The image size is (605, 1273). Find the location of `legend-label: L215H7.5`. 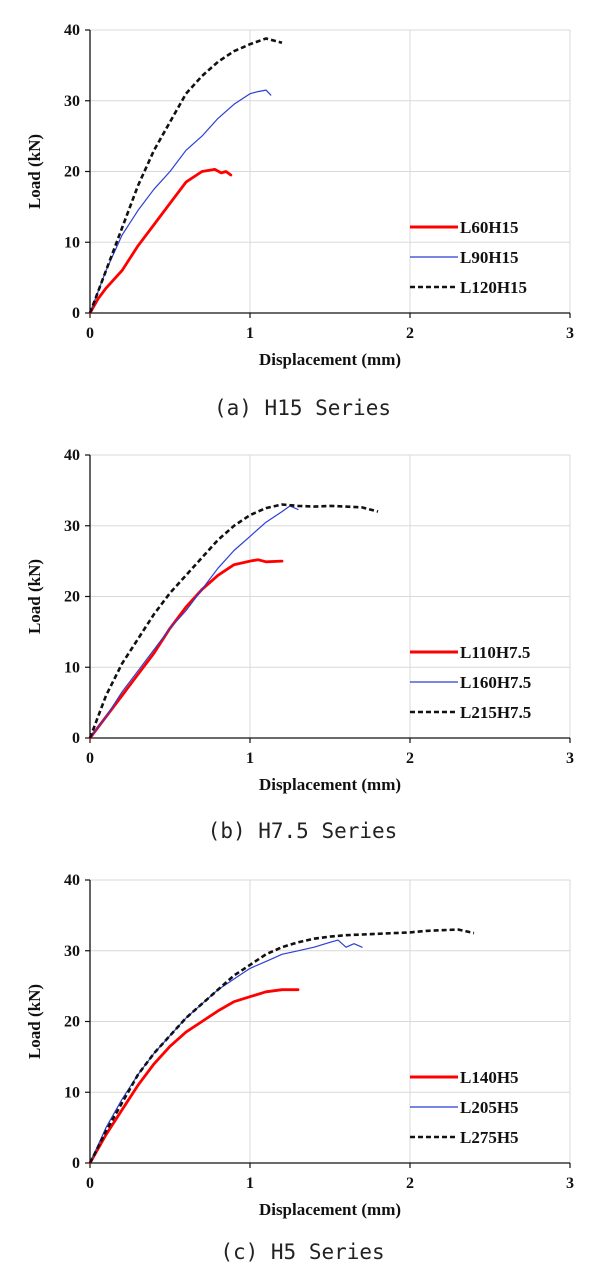

legend-label: L215H7.5 is located at coordinates (495, 712).